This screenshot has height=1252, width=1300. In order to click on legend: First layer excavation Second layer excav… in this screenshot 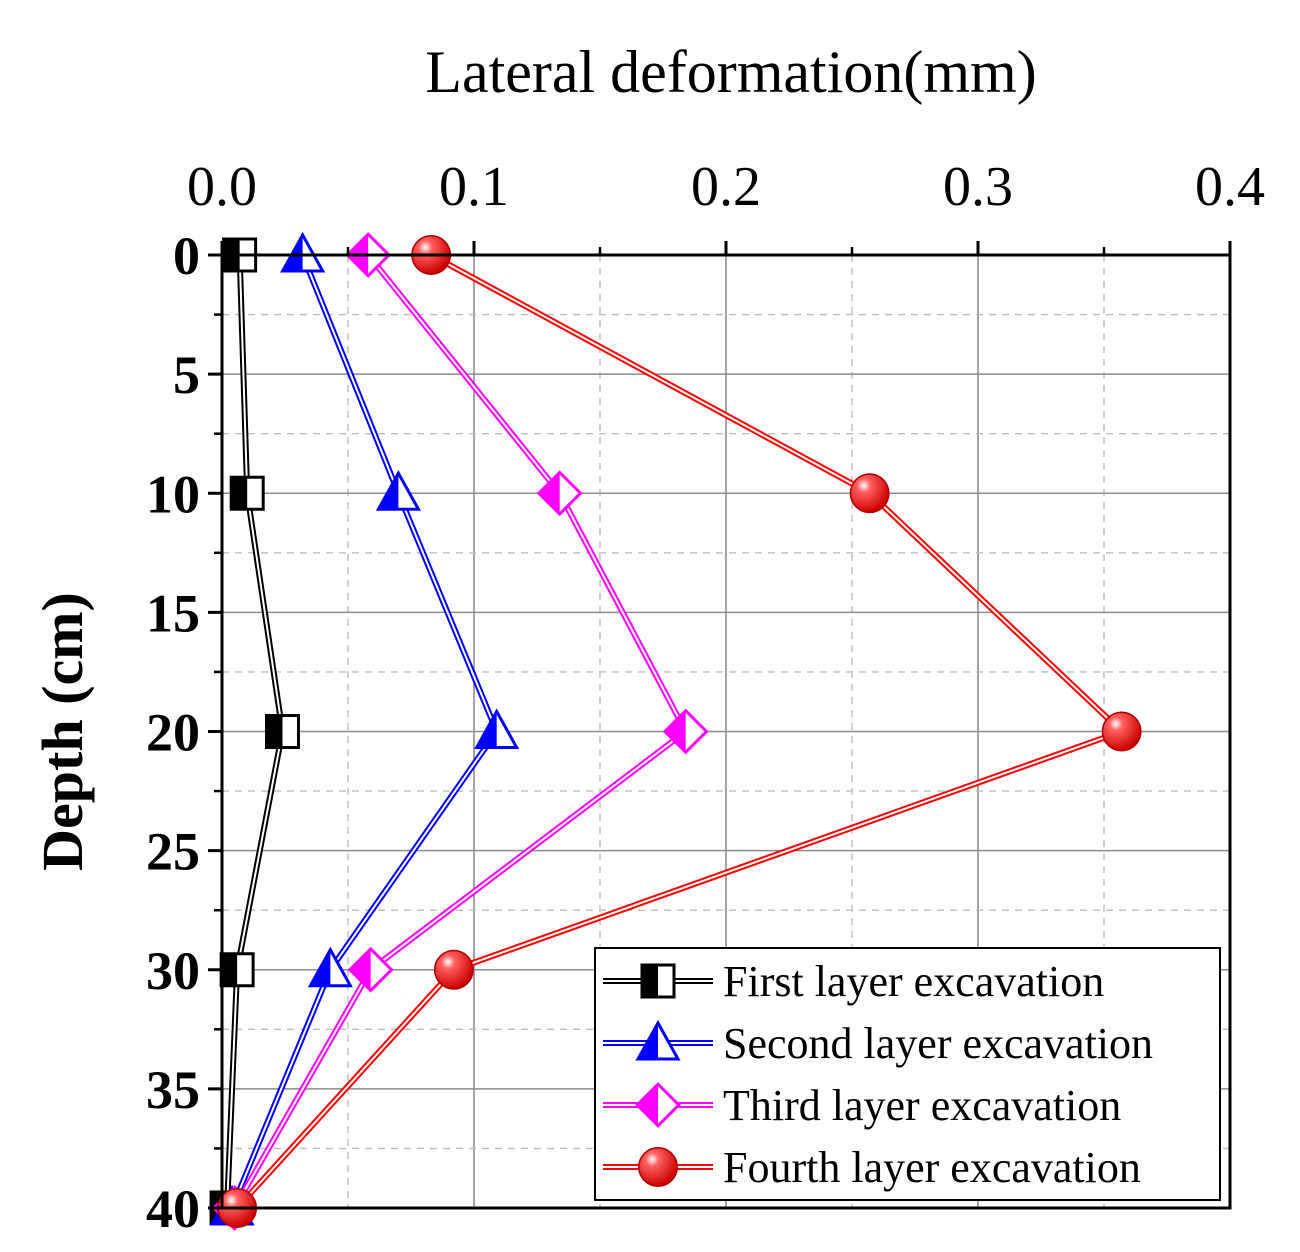, I will do `click(907, 1074)`.